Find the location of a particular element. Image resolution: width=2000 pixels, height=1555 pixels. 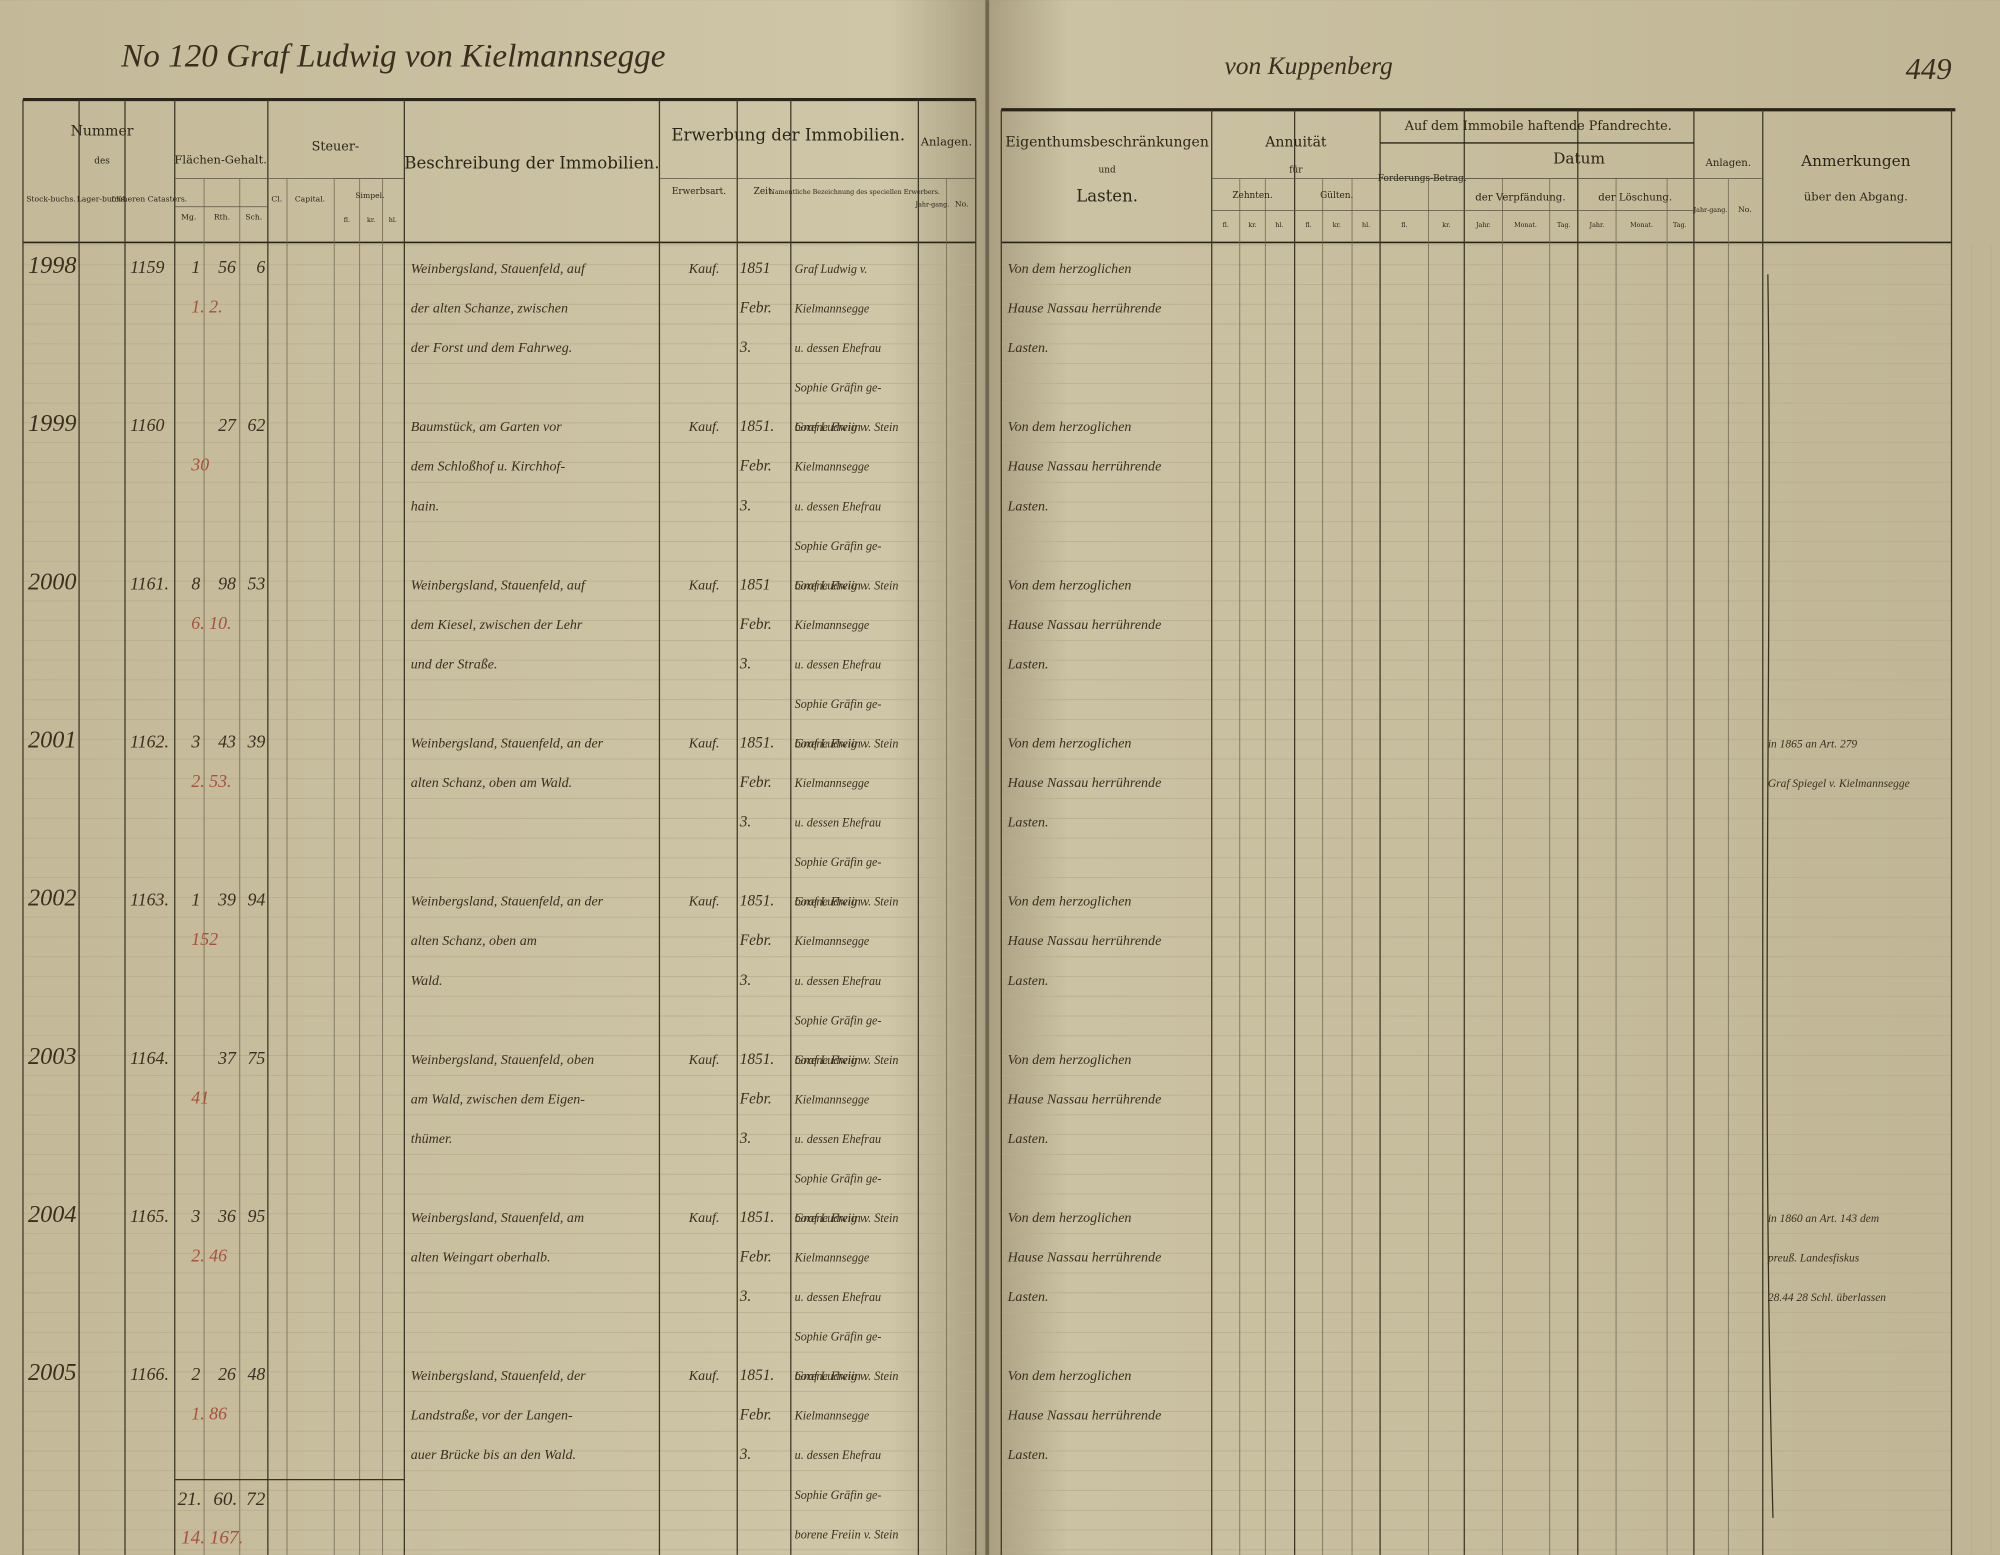

column-header: Erwerbsart. is located at coordinates (699, 192).